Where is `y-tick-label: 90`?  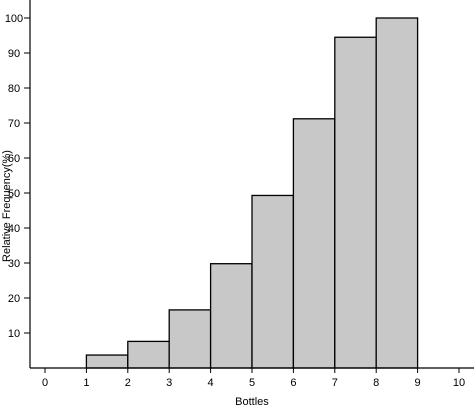 y-tick-label: 90 is located at coordinates (14, 54).